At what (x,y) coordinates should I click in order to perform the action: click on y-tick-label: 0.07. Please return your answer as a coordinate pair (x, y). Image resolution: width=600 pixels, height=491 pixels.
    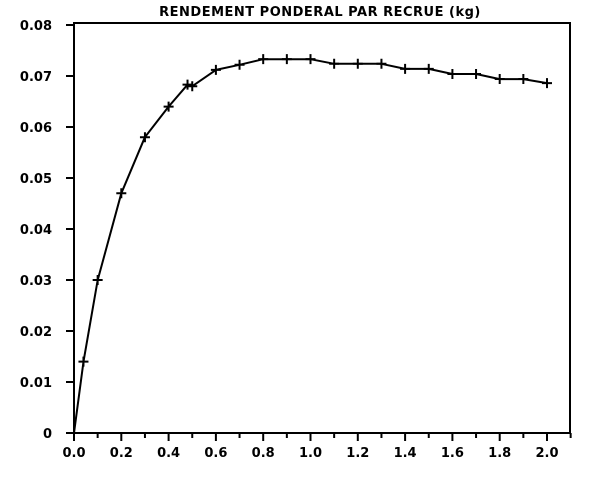
    Looking at the image, I should click on (36, 77).